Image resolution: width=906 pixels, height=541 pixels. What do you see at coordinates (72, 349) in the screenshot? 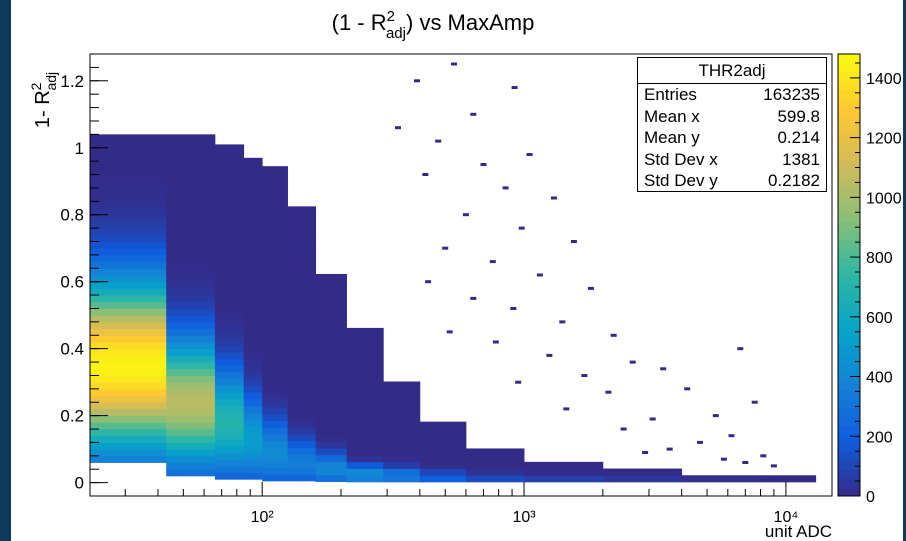
I see `y-tick-label: 0.4` at bounding box center [72, 349].